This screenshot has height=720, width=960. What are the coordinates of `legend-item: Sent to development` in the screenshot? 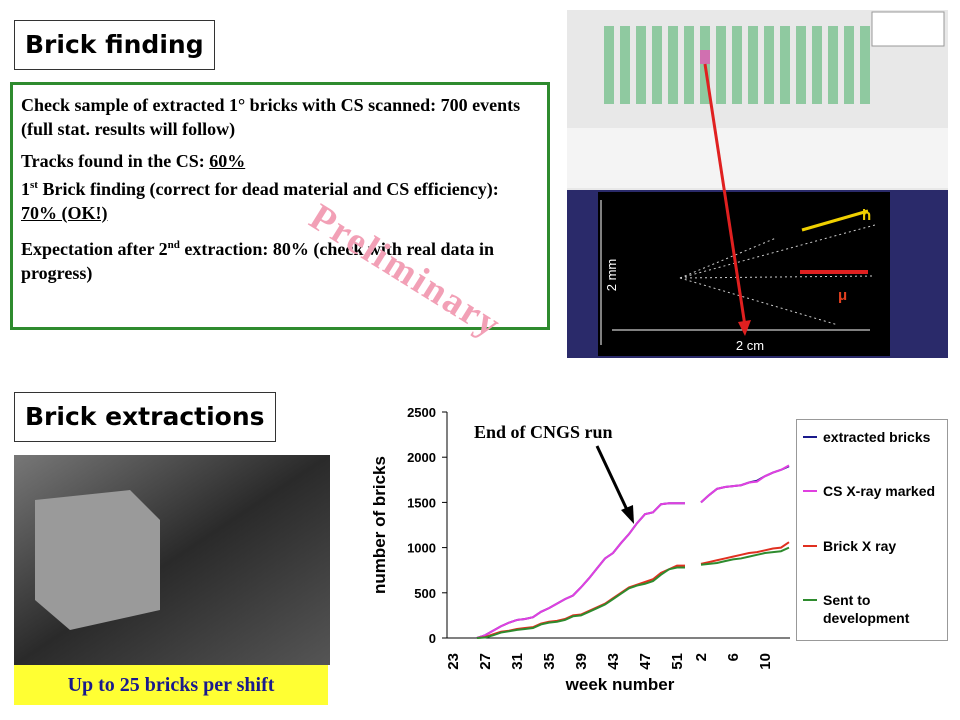 It's located at (873, 609).